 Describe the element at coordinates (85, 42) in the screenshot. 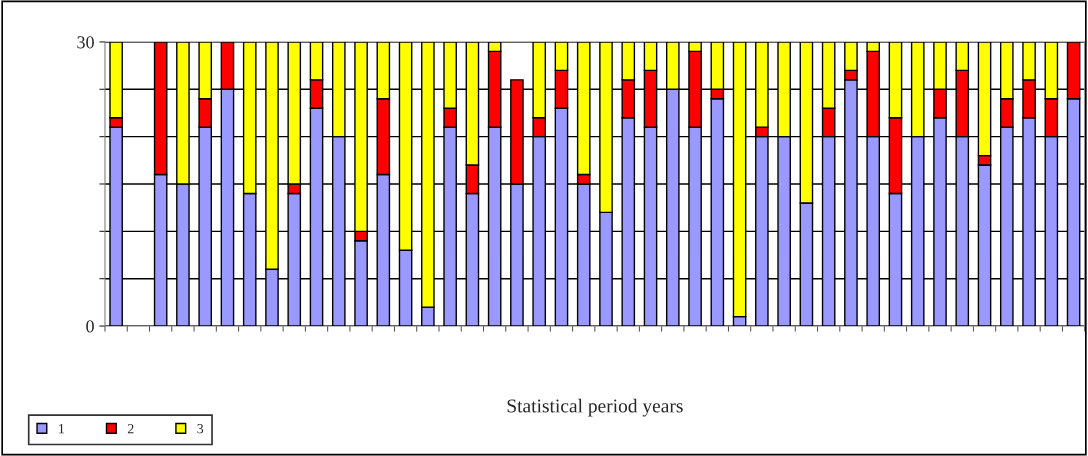

I see `y-tick-label: 30` at that location.